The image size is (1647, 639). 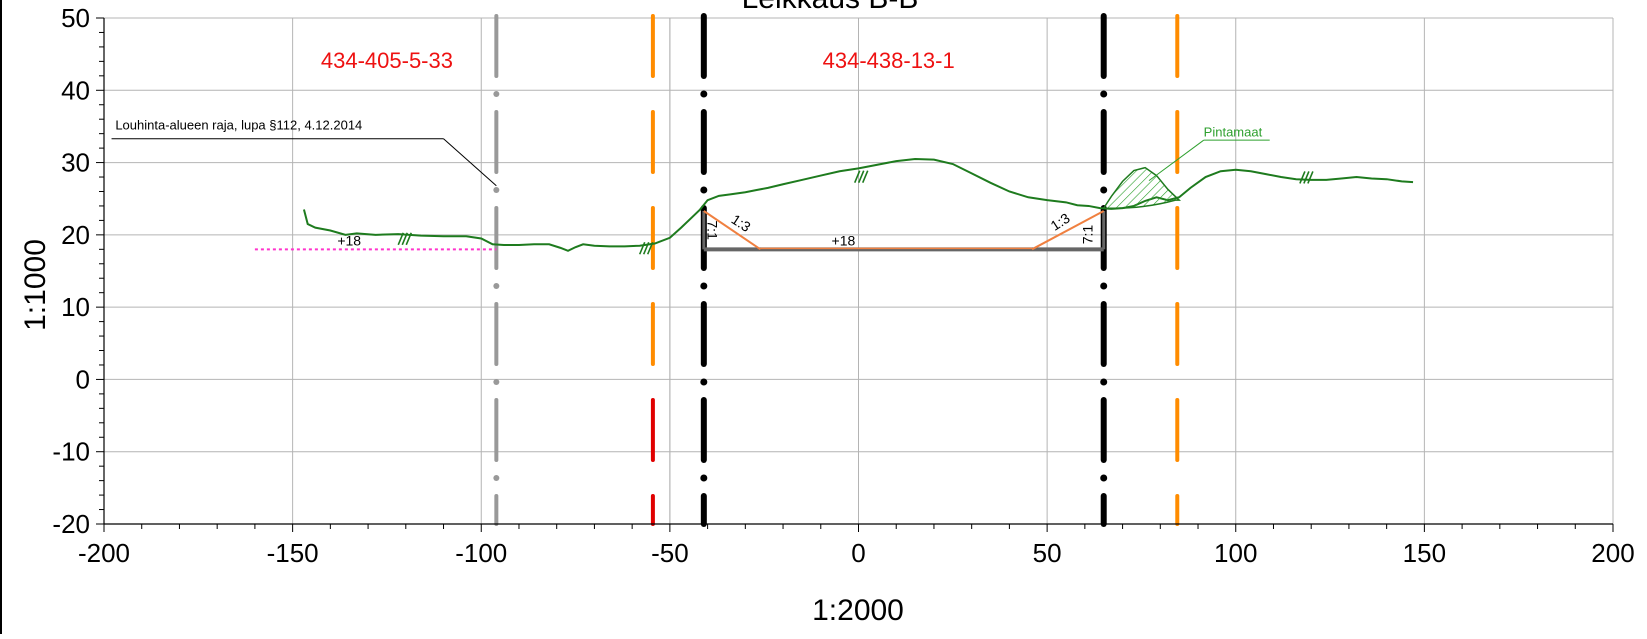 I want to click on topsoil-hatch, so click(x=1142, y=188).